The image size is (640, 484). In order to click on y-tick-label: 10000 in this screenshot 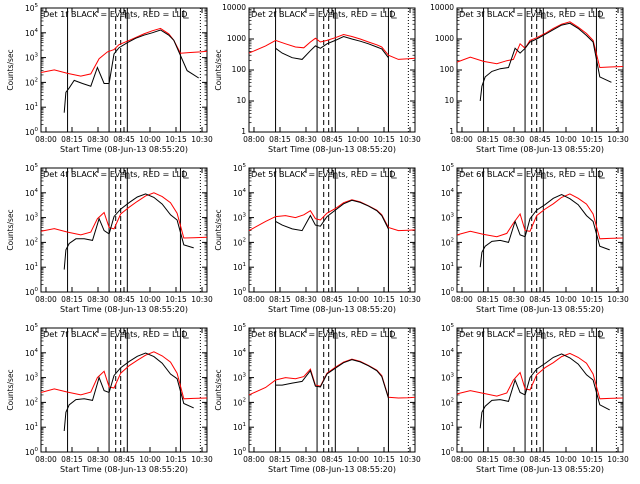, I will do `click(234, 7)`.